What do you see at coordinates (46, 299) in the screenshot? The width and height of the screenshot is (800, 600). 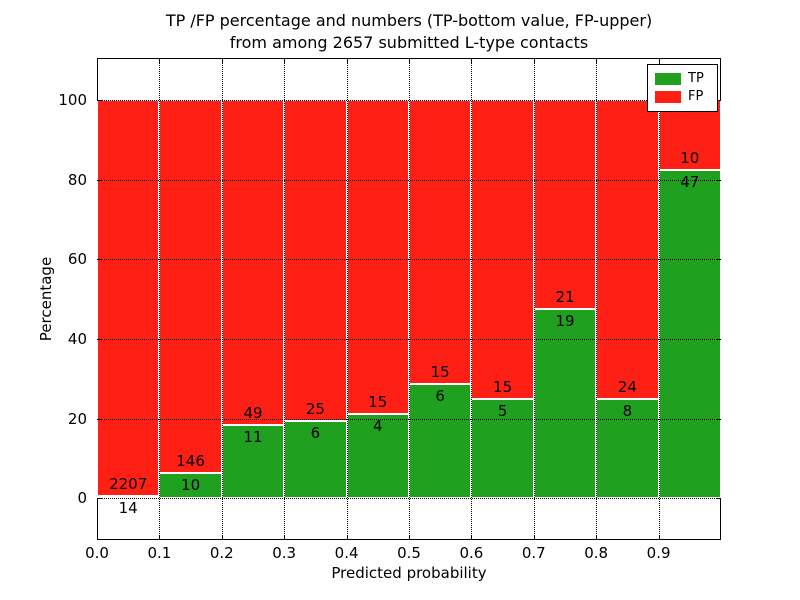 I see `y-axis-label: Percentage` at bounding box center [46, 299].